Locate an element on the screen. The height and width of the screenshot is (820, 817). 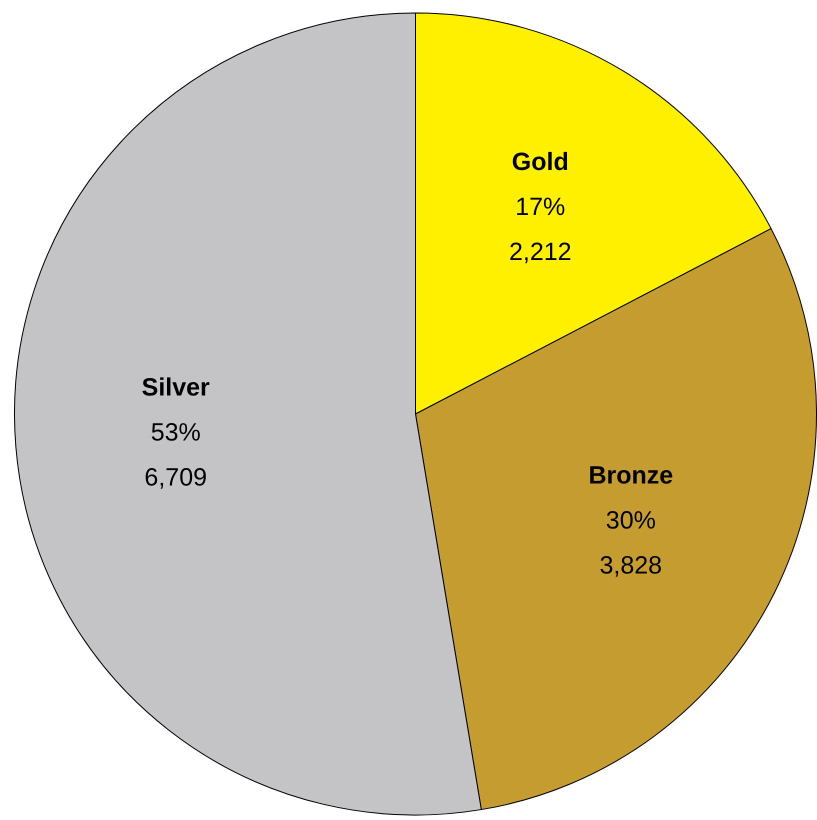
slice-label: Silver is located at coordinates (176, 388).